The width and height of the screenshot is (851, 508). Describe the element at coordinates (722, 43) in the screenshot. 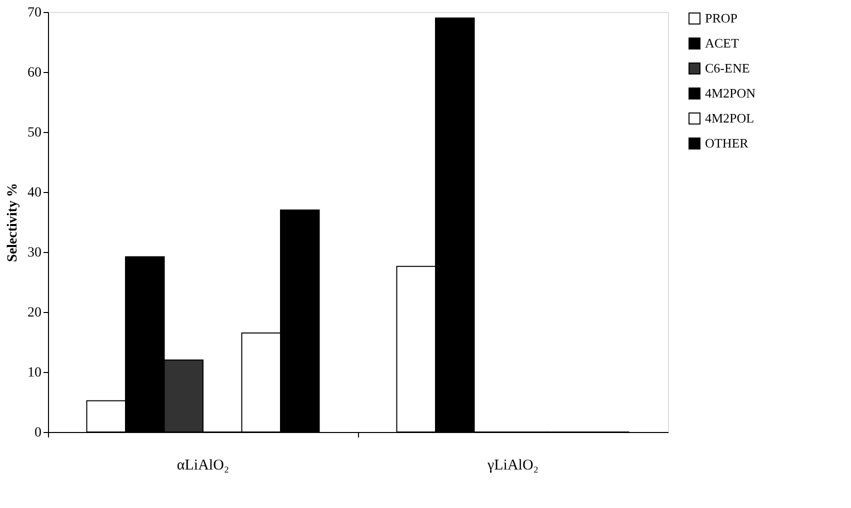

I see `legend-label: ACET` at that location.